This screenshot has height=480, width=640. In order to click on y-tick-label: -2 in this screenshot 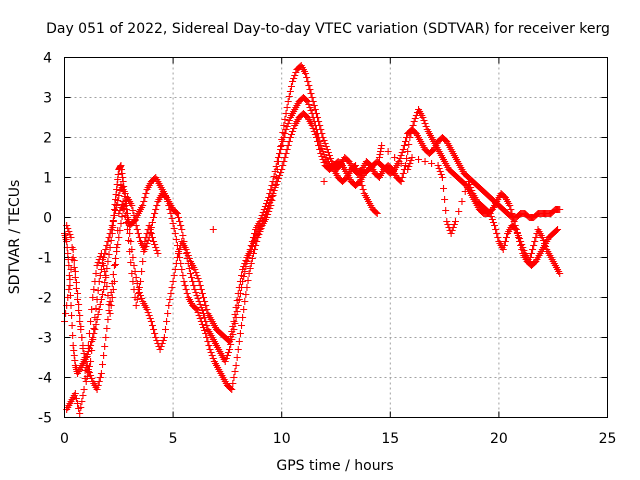, I will do `click(45, 299)`.